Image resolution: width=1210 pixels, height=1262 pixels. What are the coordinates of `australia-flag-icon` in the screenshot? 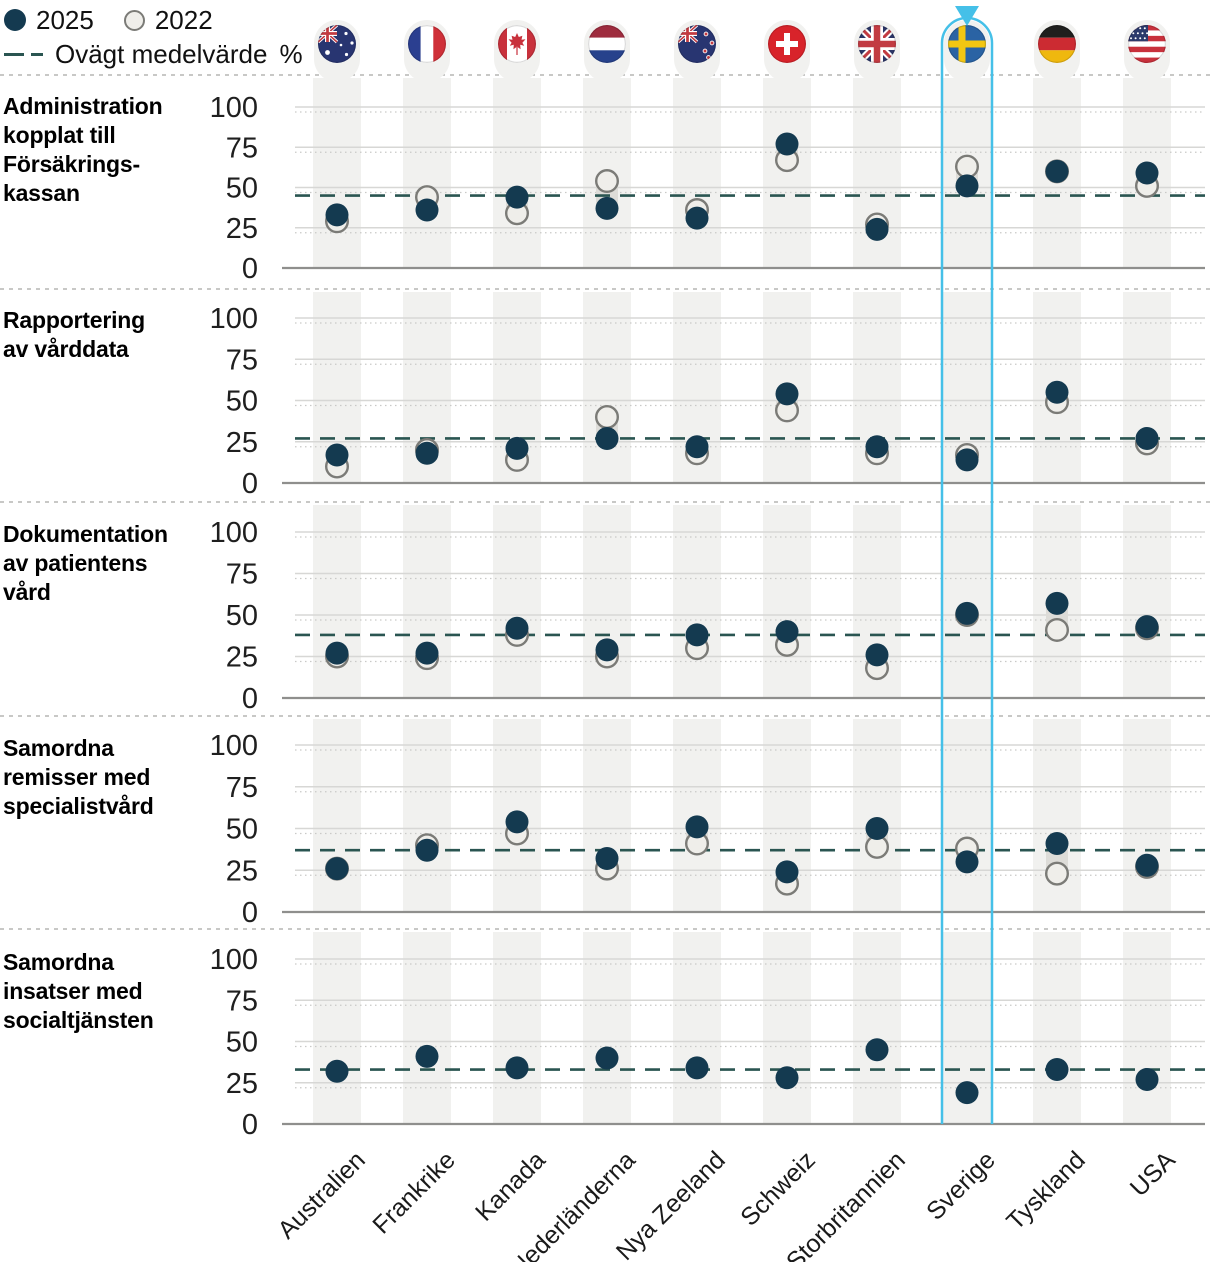 It's located at (337, 44).